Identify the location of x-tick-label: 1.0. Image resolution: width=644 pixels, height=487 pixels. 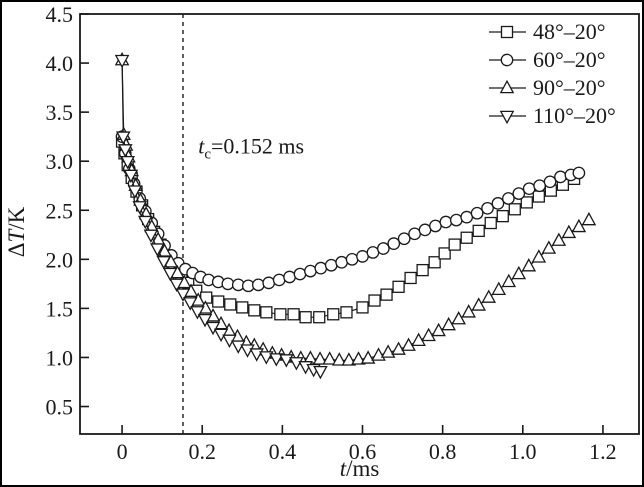
(523, 451).